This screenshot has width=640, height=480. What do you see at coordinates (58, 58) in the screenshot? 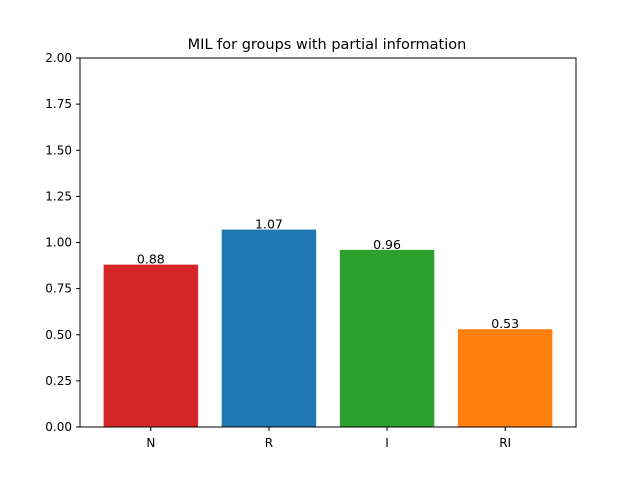
I see `y-tick-label: 2.00` at bounding box center [58, 58].